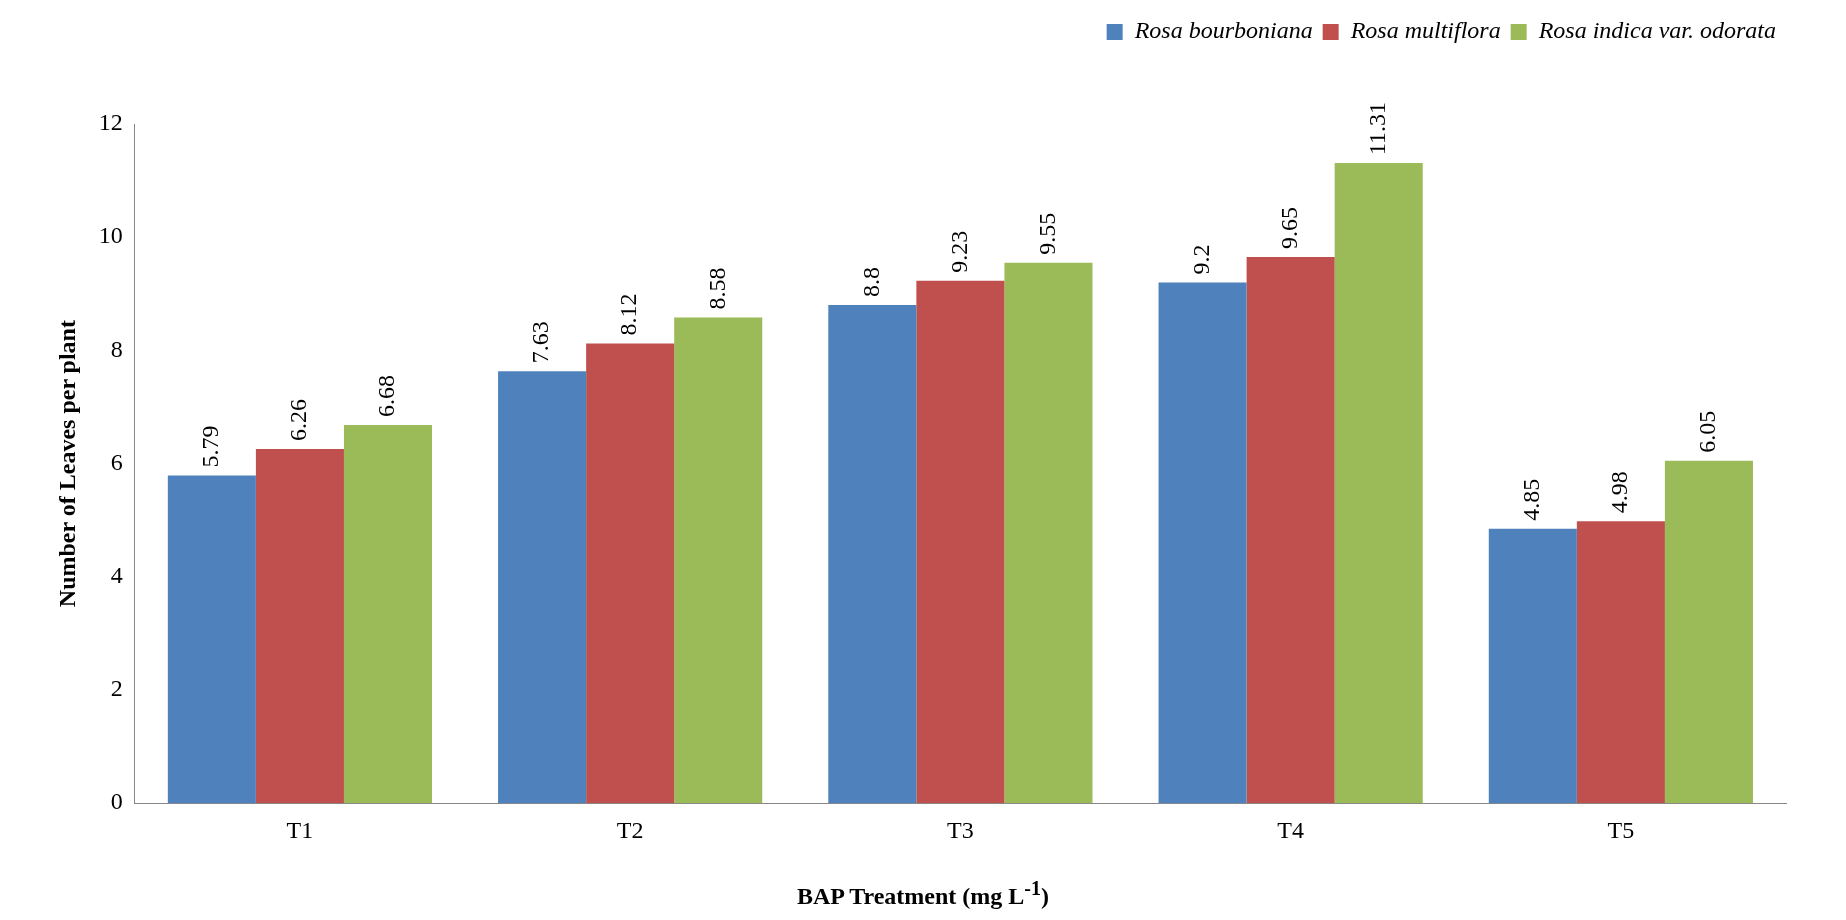 This screenshot has width=1846, height=920. I want to click on data-label: 4.98, so click(1619, 492).